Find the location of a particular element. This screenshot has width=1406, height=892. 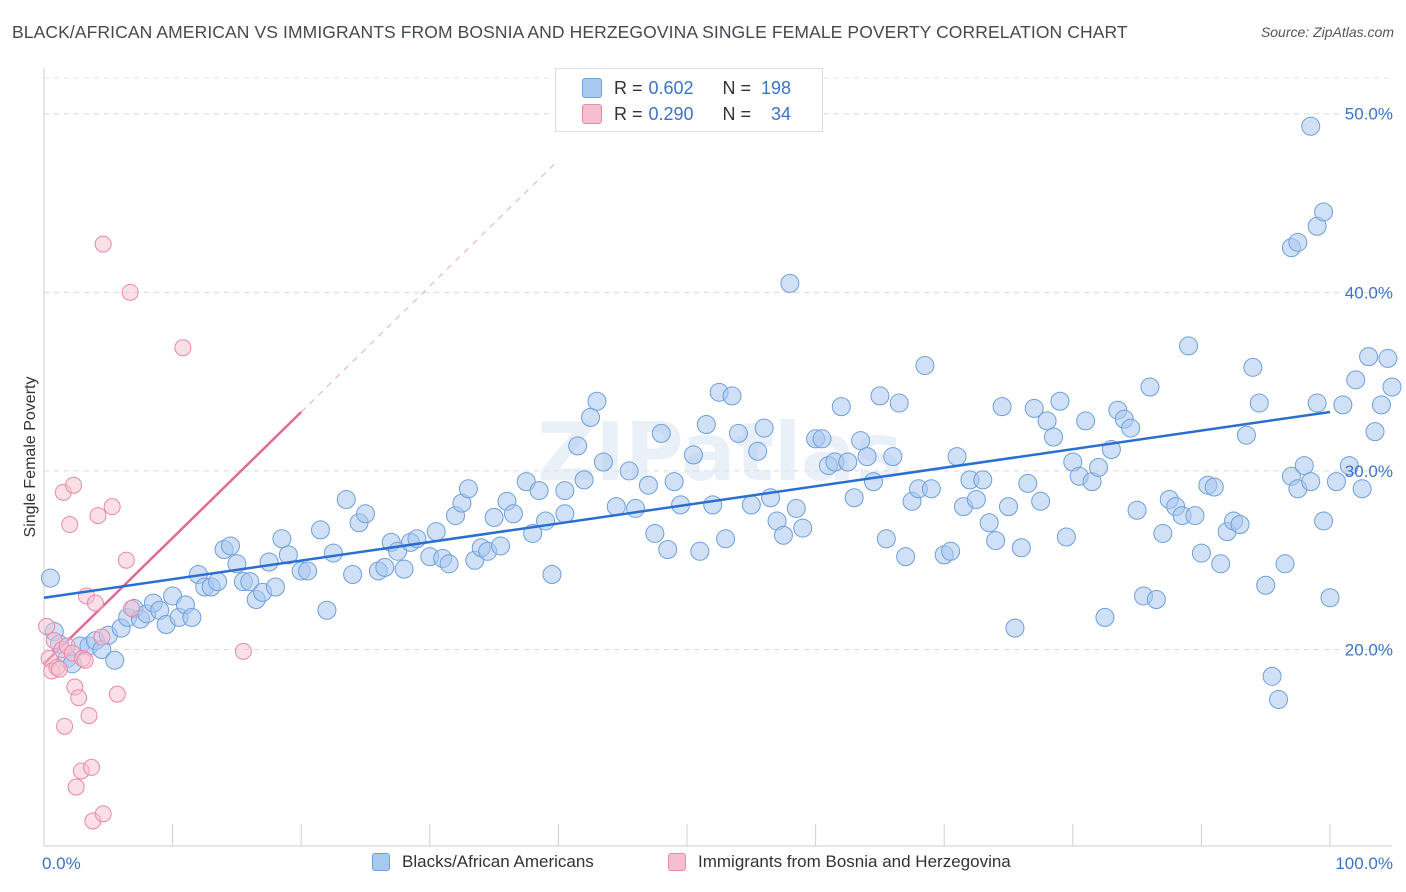

y-tick-label: 20.0% is located at coordinates (1369, 650).